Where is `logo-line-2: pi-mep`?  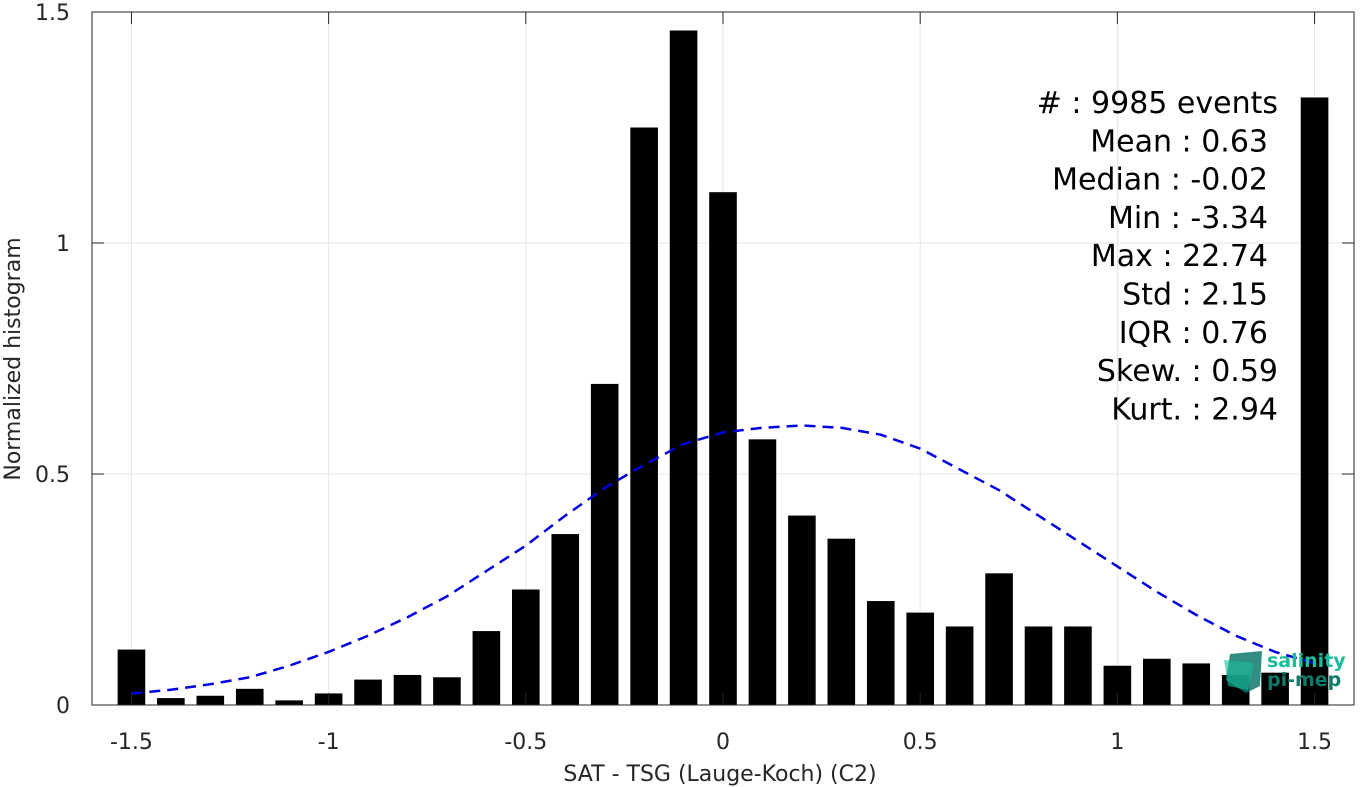
logo-line-2: pi-mep is located at coordinates (1304, 680).